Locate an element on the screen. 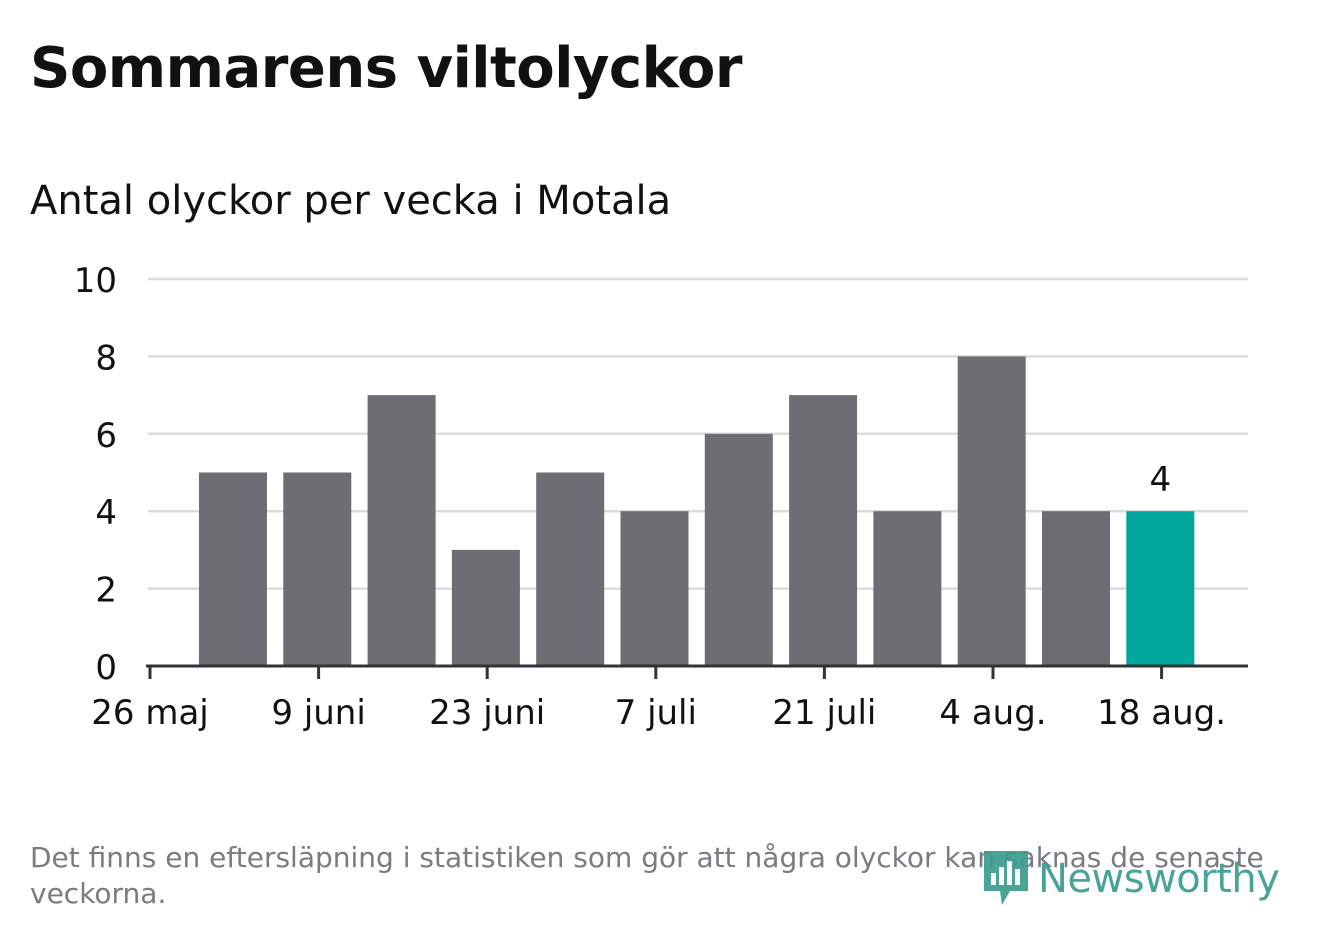  newsworthy-logo-icon is located at coordinates (1006, 878).